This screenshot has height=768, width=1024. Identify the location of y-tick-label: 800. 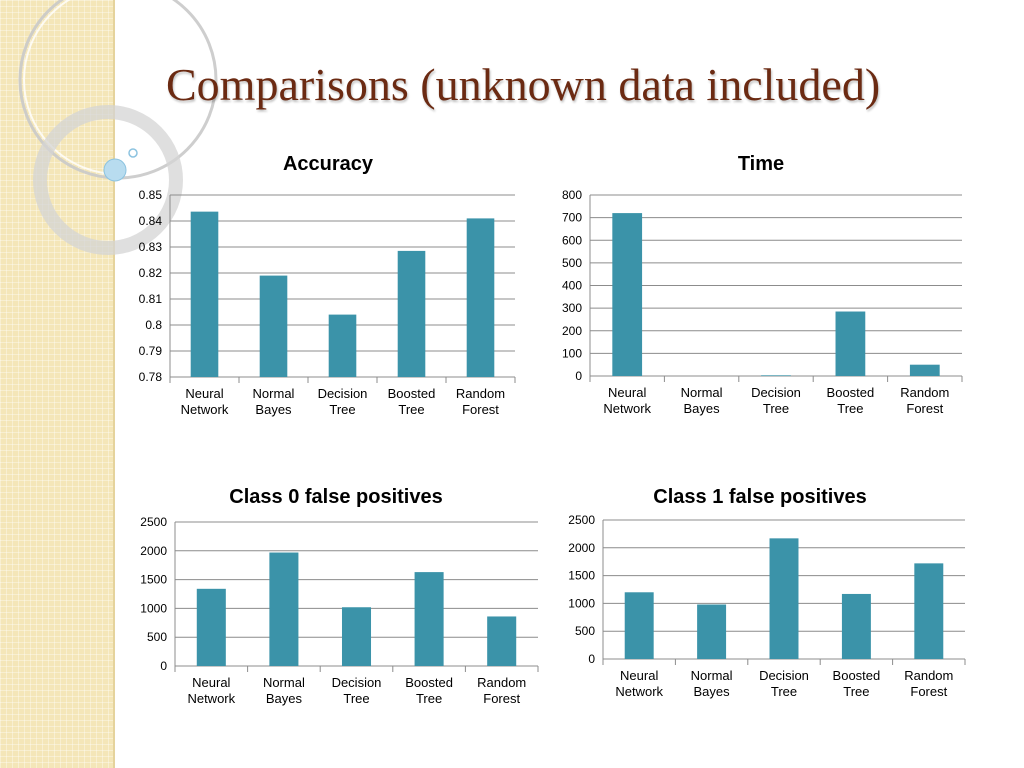
(572, 195).